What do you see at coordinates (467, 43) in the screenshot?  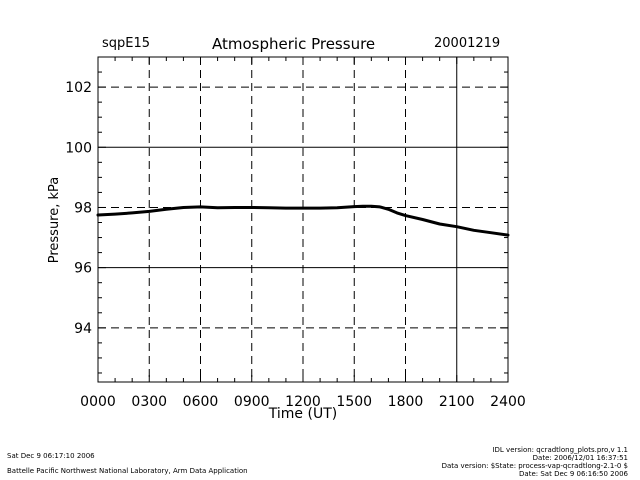 I see `date-label: 20001219` at bounding box center [467, 43].